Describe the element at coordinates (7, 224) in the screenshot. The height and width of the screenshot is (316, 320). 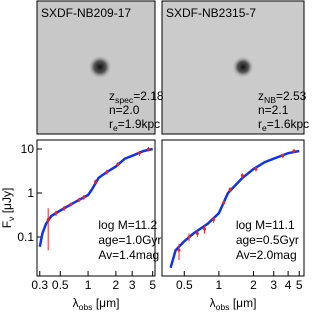
I see `y-axis-label-base: F` at that location.